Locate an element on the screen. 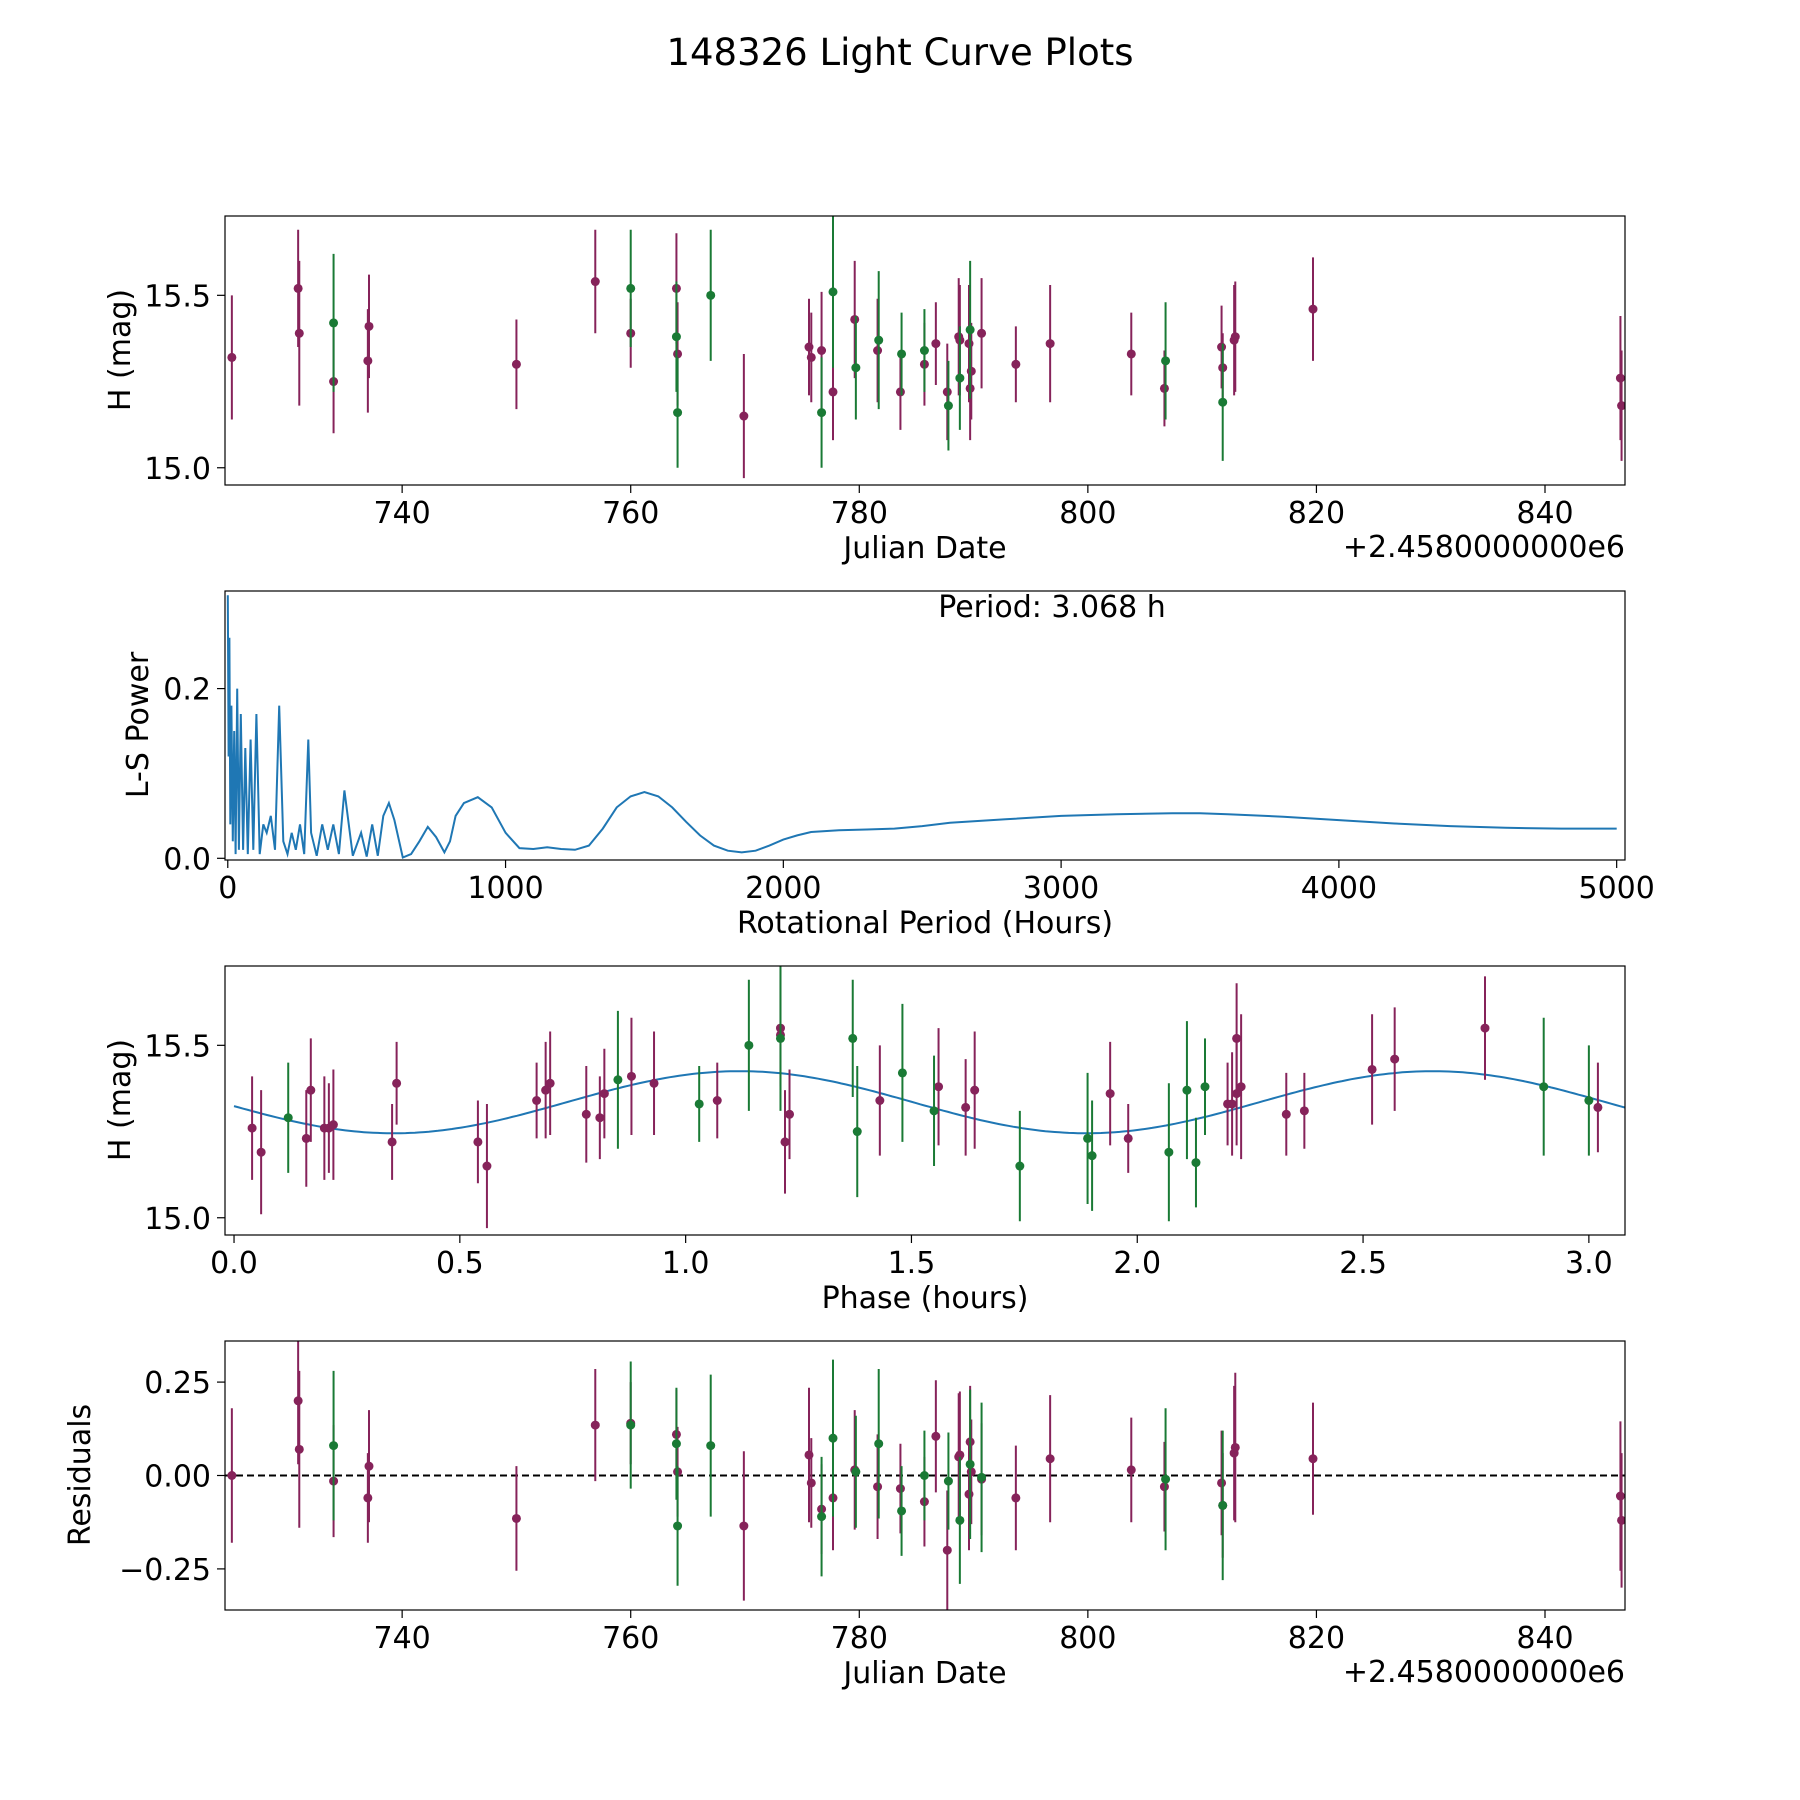 The image size is (1800, 1800). res-x-ticks: 740 760 780 800 820 840 is located at coordinates (974, 1633).